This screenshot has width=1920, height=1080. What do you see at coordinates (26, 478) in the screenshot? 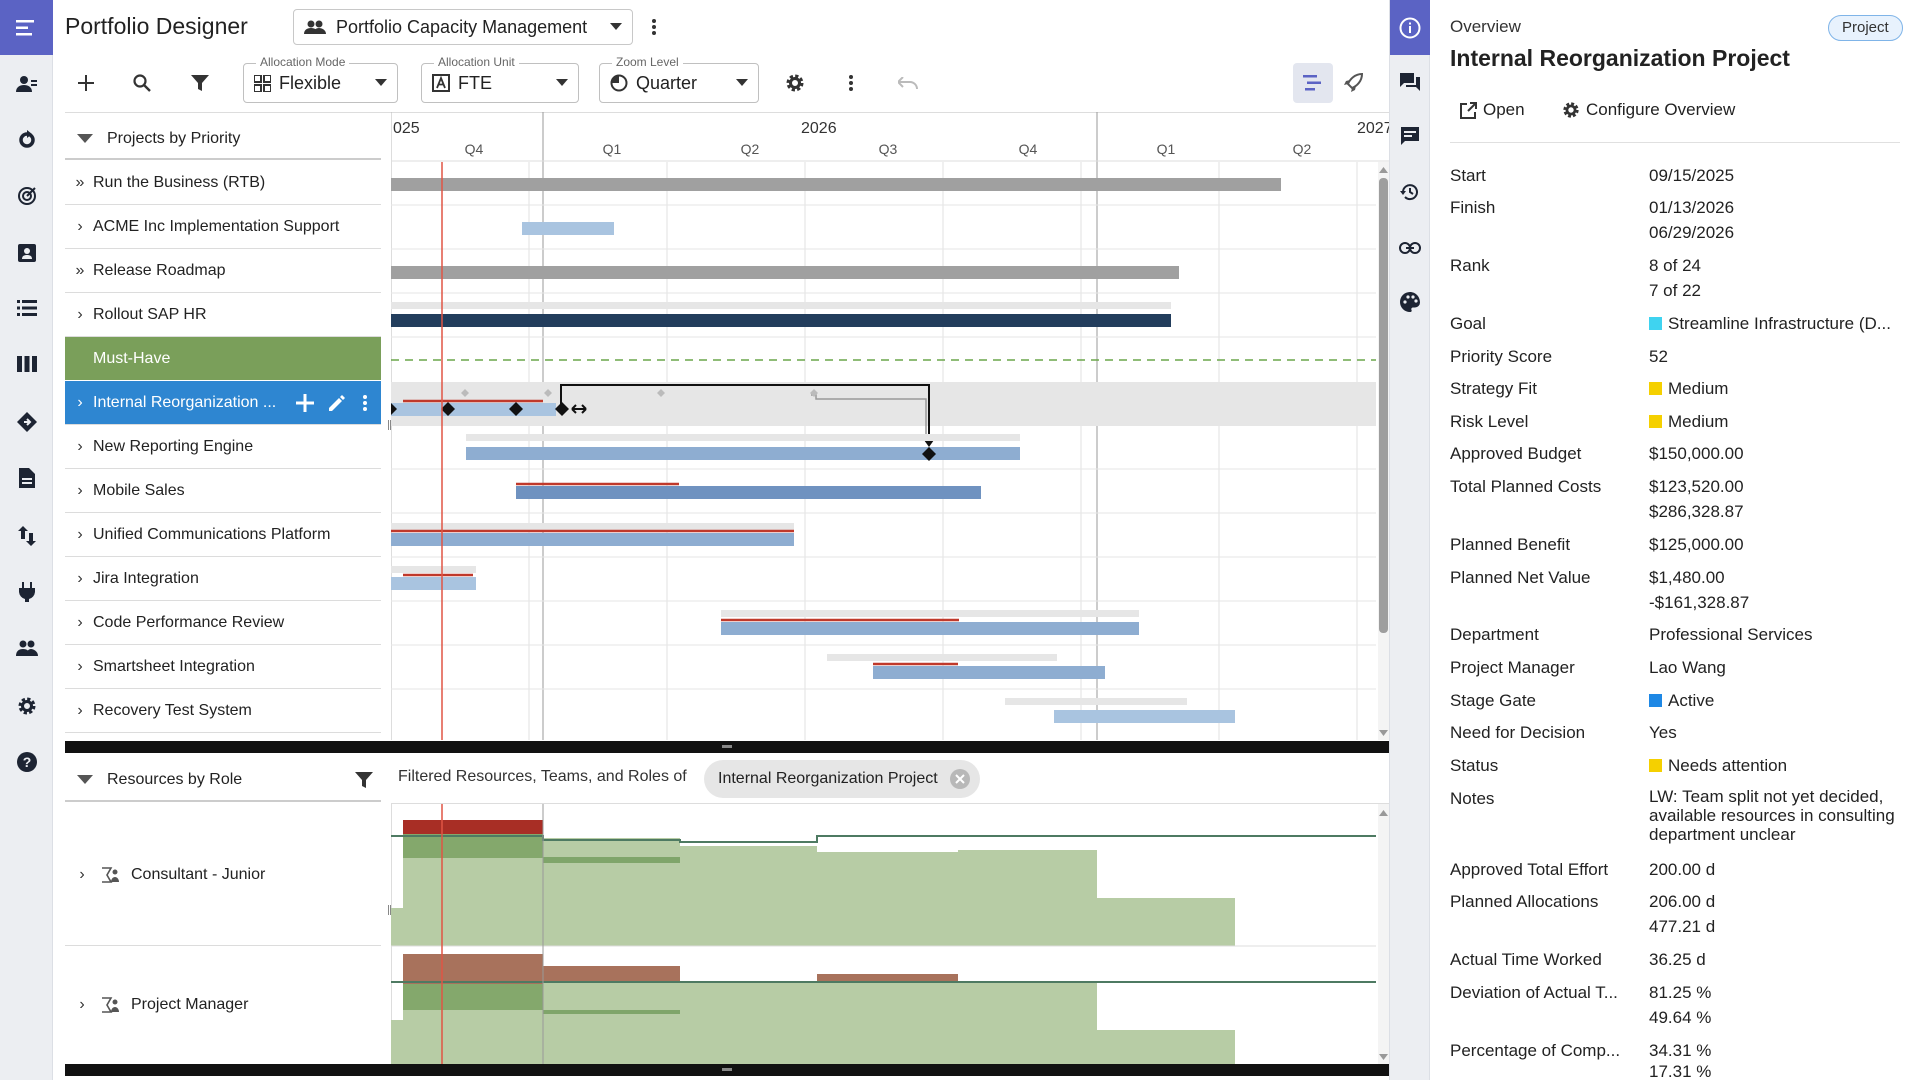
I see `document-icon` at bounding box center [26, 478].